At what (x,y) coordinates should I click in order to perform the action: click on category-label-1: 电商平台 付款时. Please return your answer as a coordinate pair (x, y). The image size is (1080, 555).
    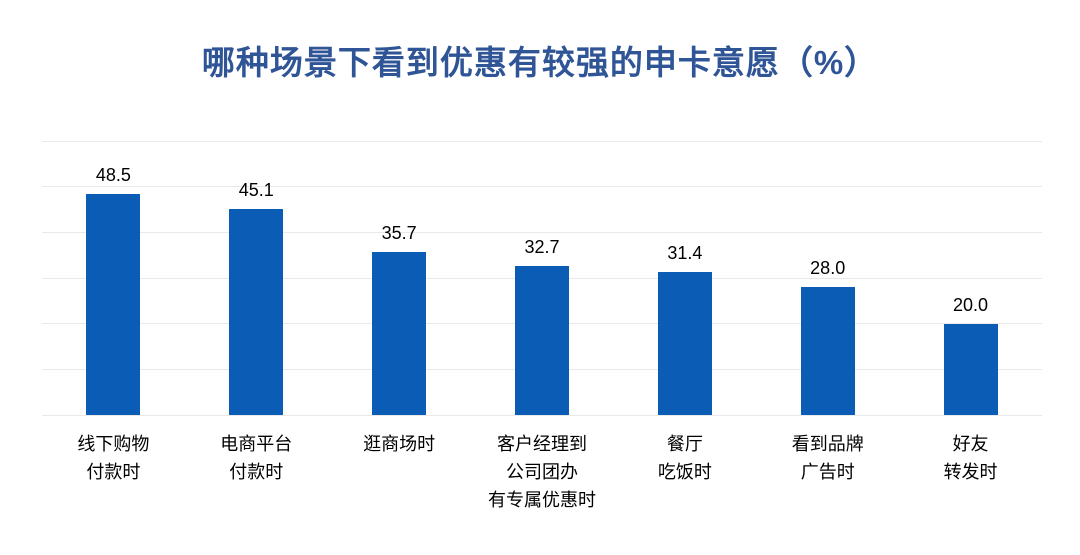
    Looking at the image, I should click on (256, 458).